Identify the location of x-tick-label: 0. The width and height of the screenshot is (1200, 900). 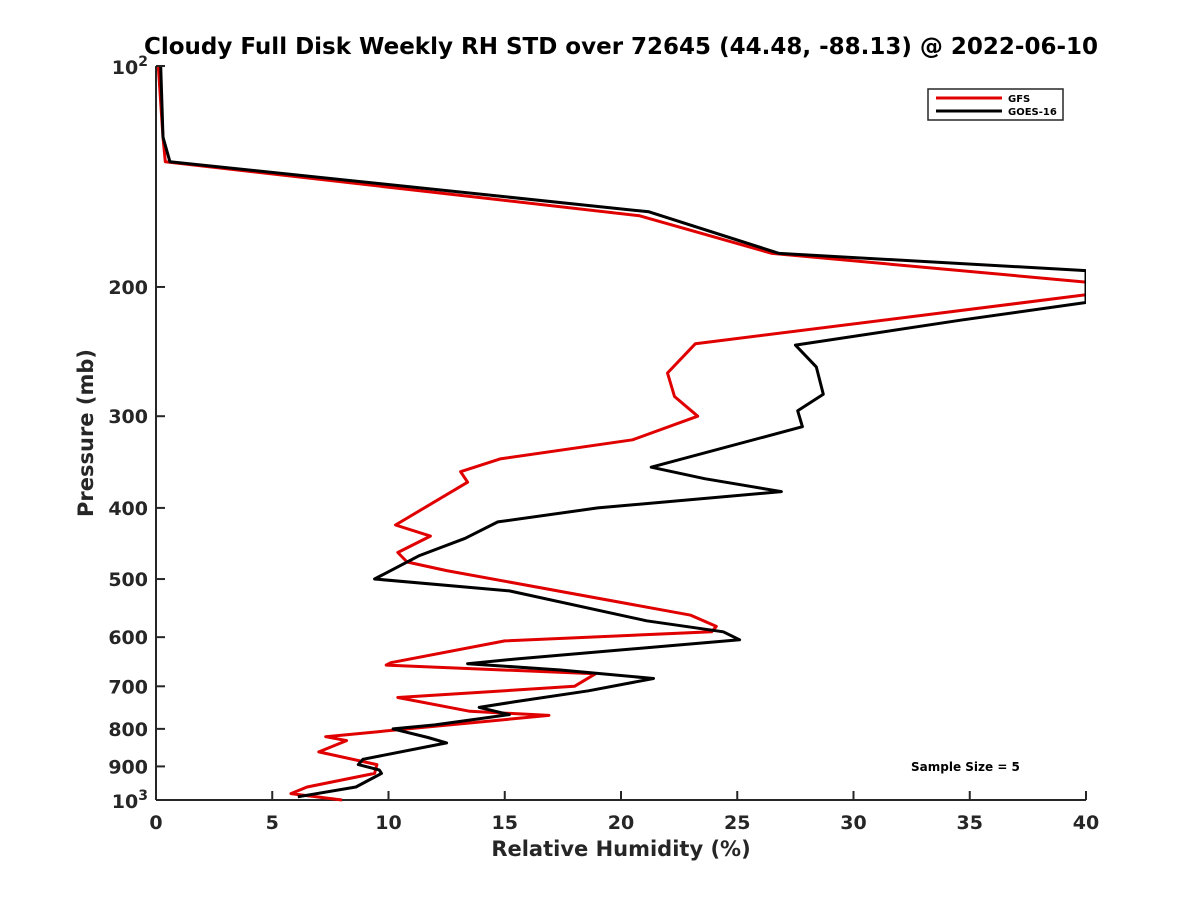
(155, 823).